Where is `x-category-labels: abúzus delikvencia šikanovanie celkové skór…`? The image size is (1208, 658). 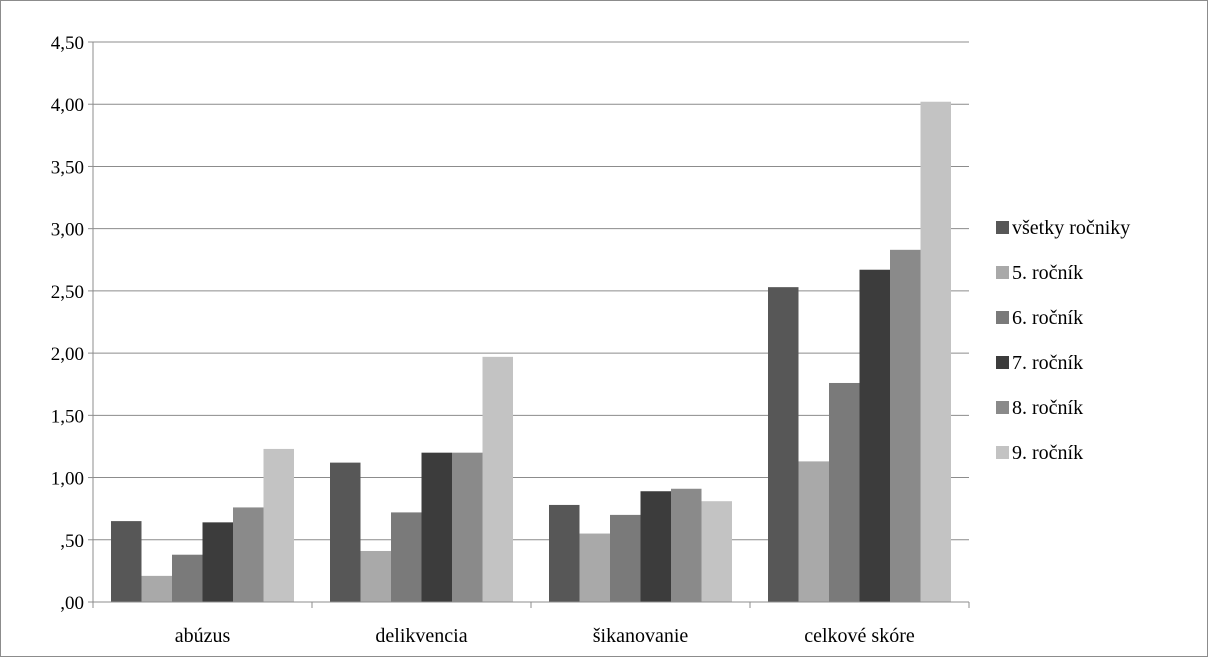
x-category-labels: abúzus delikvencia šikanovanie celkové skór… is located at coordinates (545, 636).